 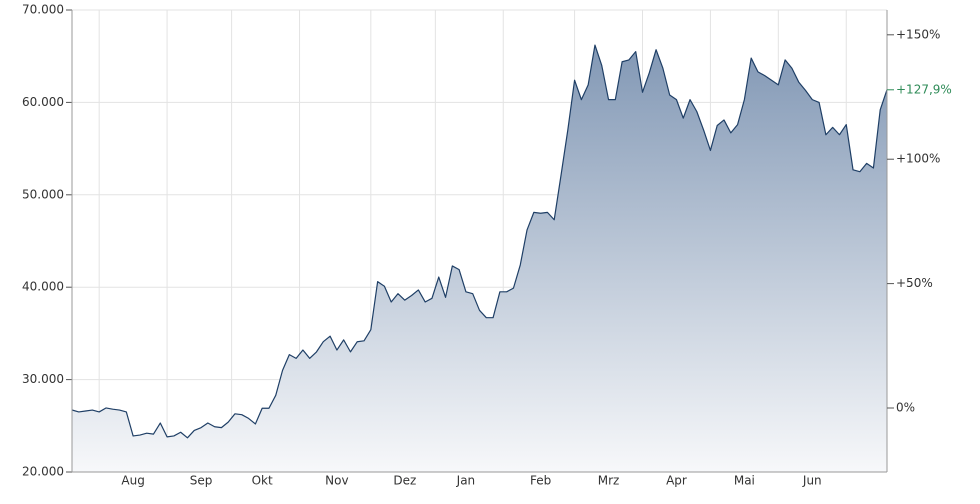 I want to click on x-tick-label: Jun, so click(x=812, y=481).